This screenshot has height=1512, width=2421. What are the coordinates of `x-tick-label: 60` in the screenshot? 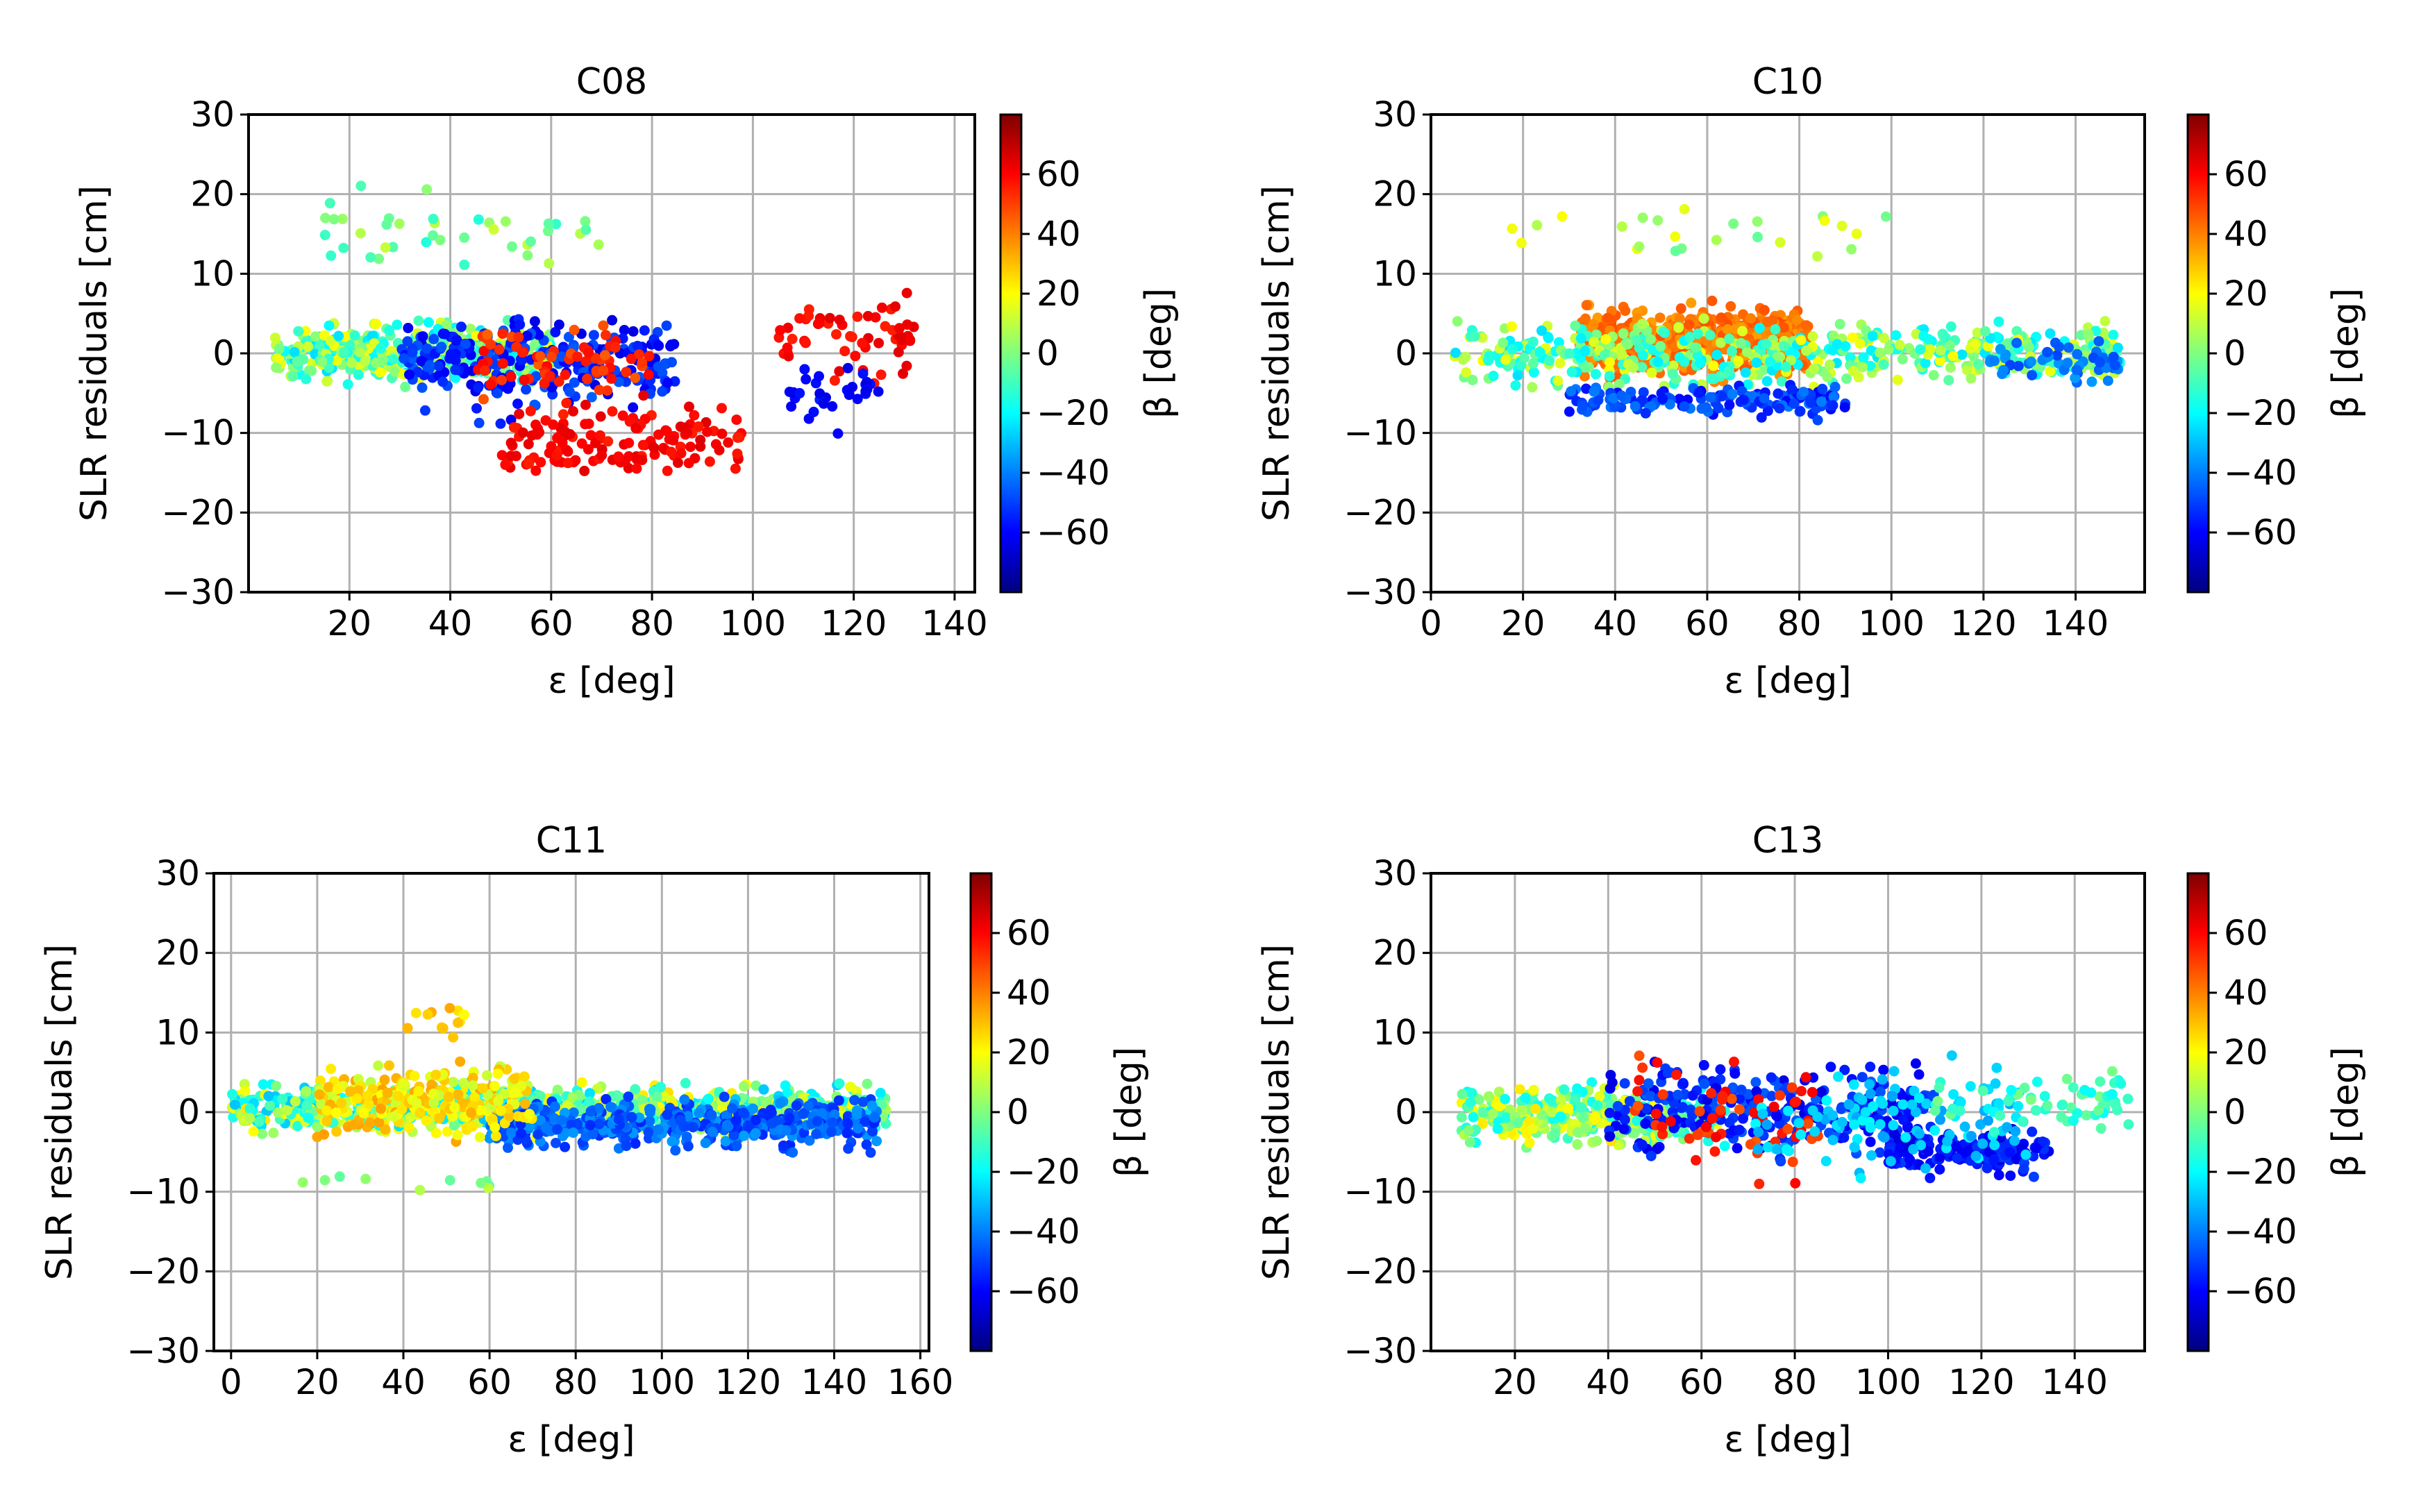 It's located at (551, 623).